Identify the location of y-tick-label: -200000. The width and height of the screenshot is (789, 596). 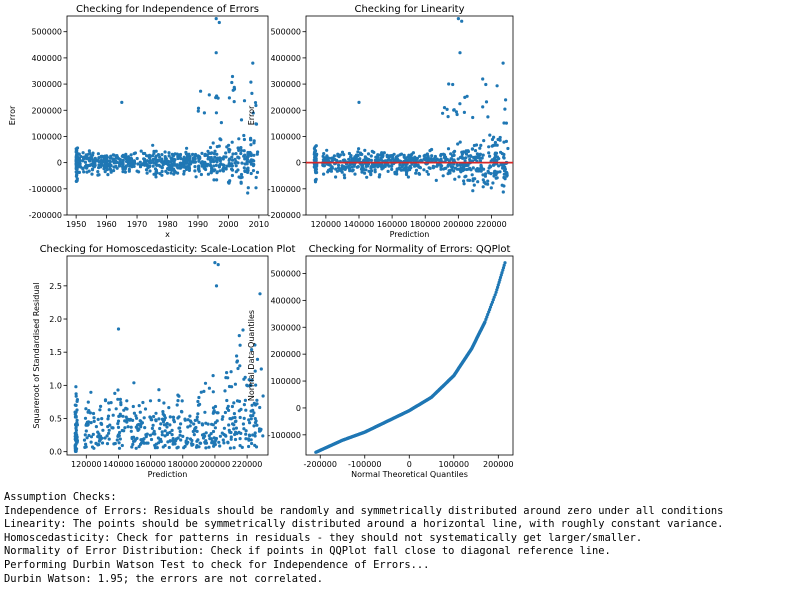
(284, 215).